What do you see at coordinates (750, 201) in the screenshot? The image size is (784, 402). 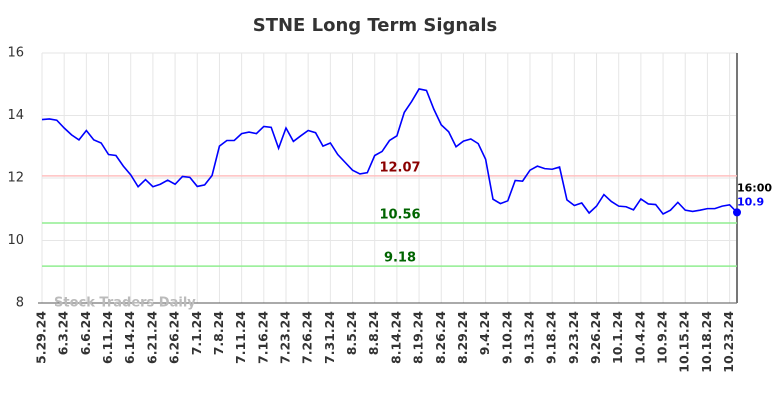 I see `last-value: 10.9` at bounding box center [750, 201].